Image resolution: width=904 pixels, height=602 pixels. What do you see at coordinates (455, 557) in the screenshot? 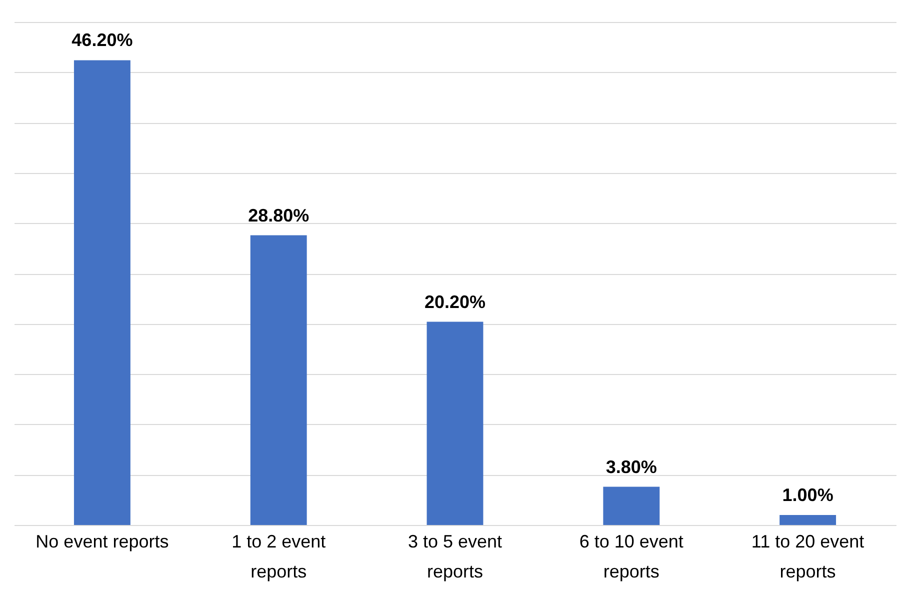
I see `x-tick-label: 3 to 5 event reports` at bounding box center [455, 557].